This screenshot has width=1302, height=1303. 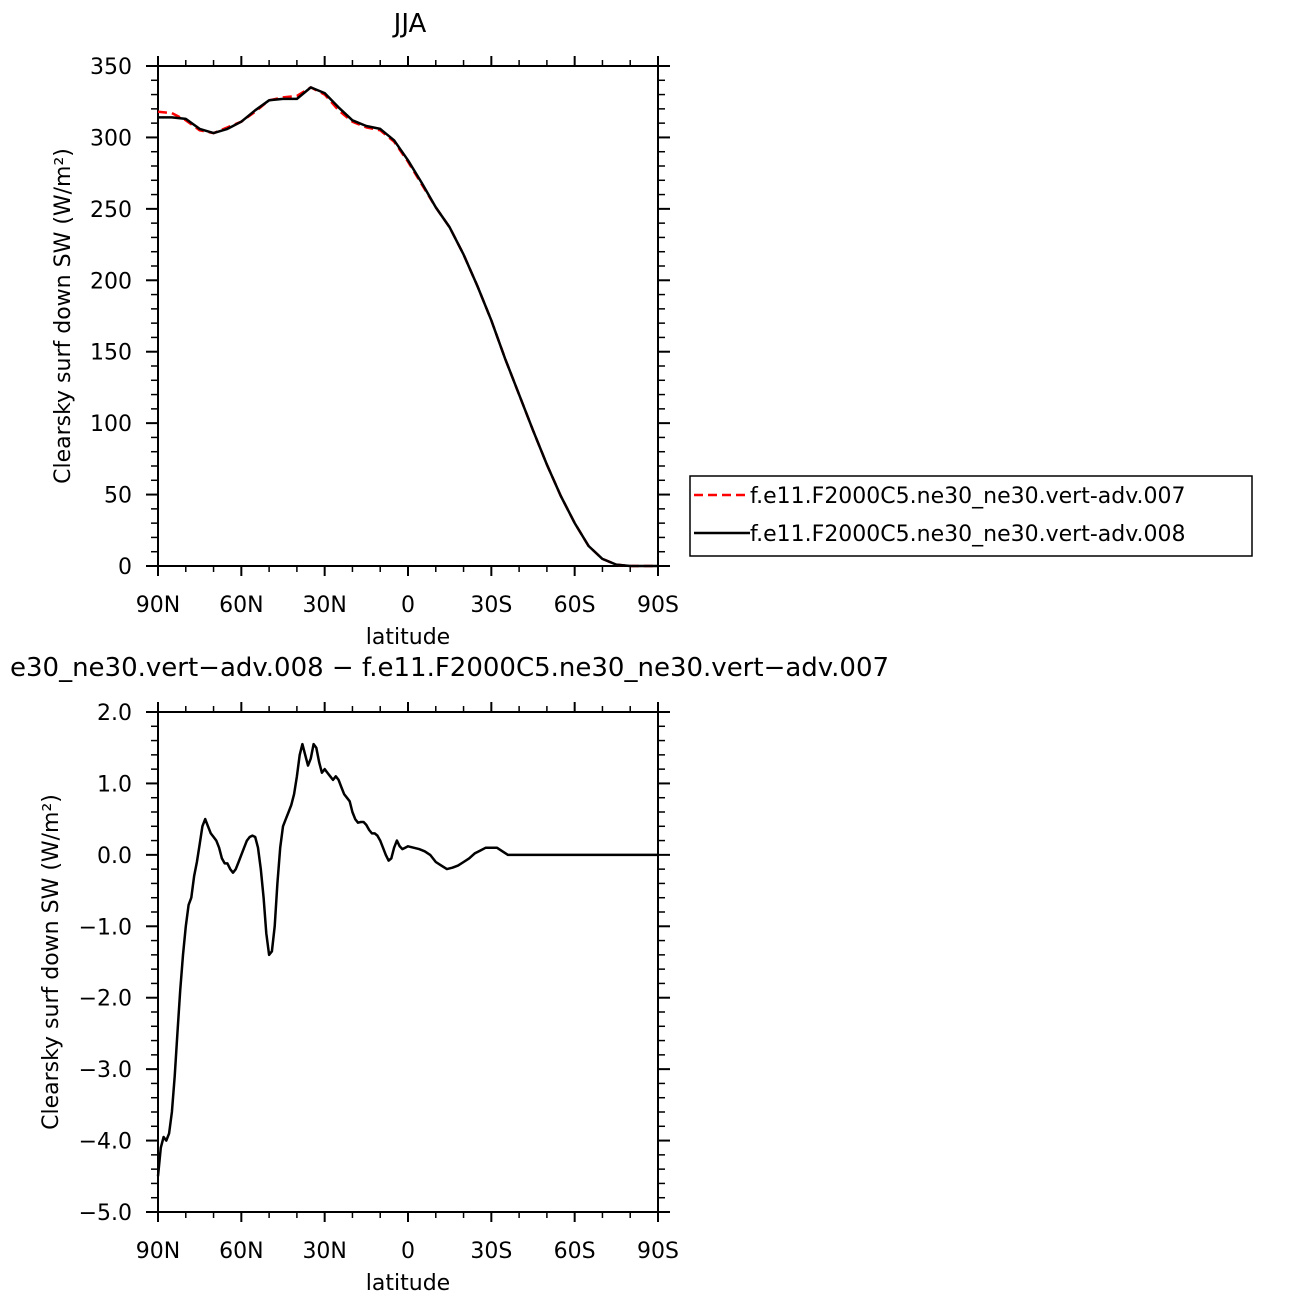 I want to click on y-tick-label: 150, so click(x=111, y=353).